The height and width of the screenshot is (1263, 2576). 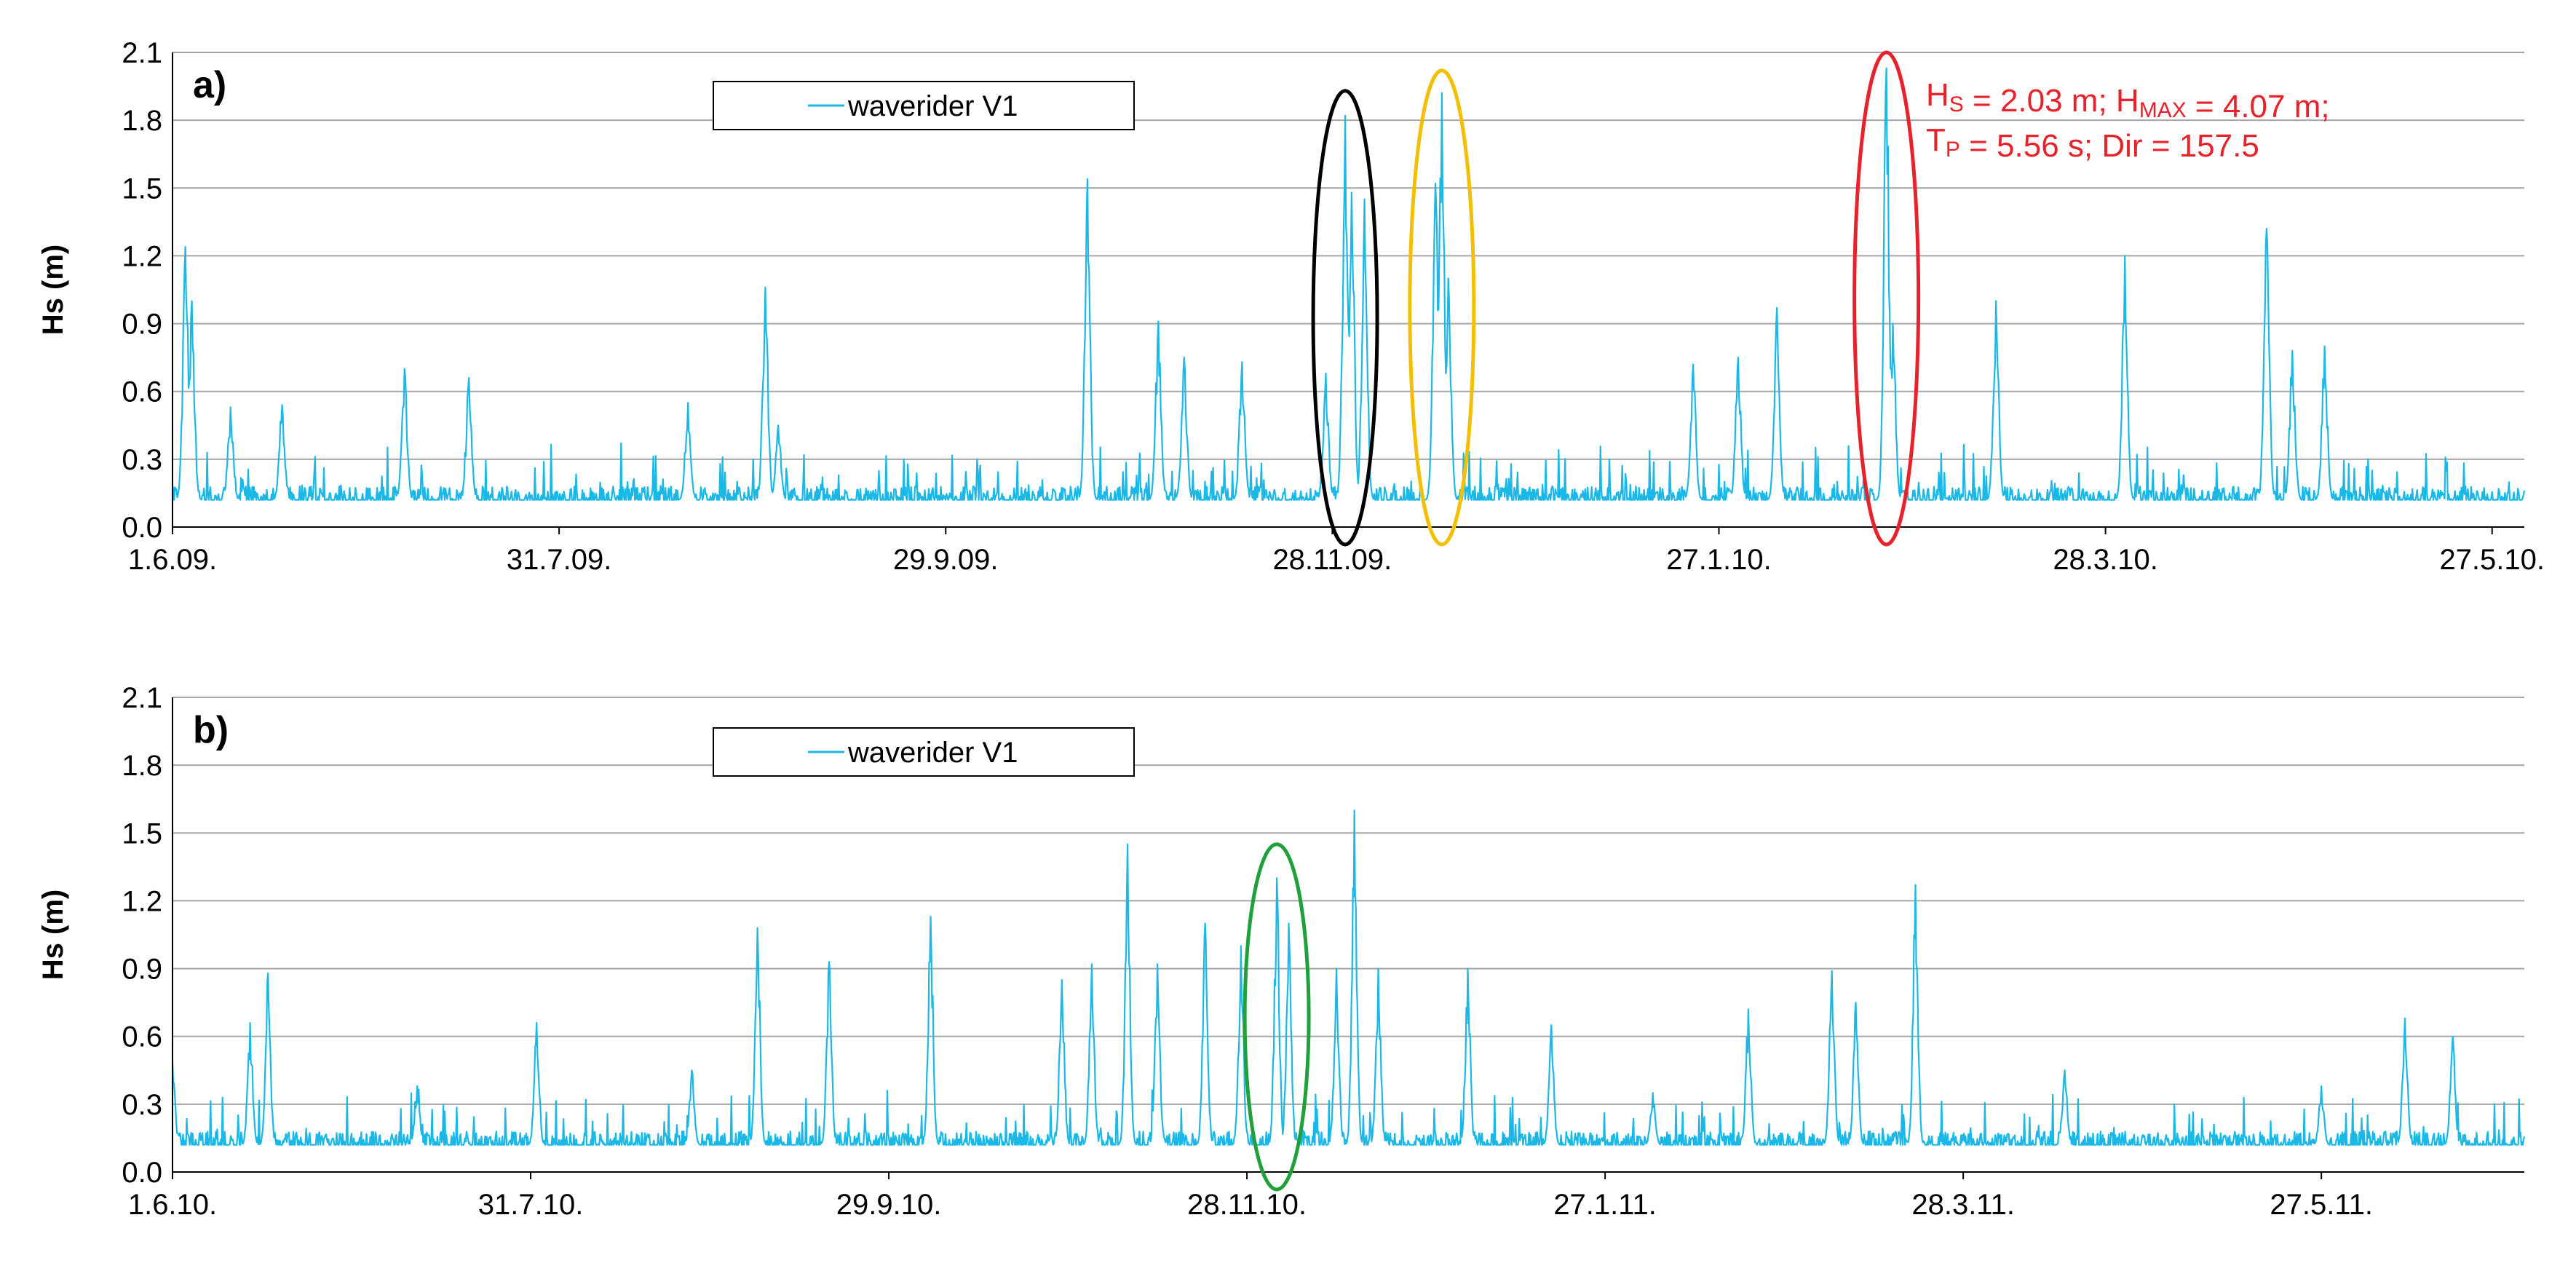 I want to click on x-tick-label: 27.1.11., so click(x=1605, y=1205).